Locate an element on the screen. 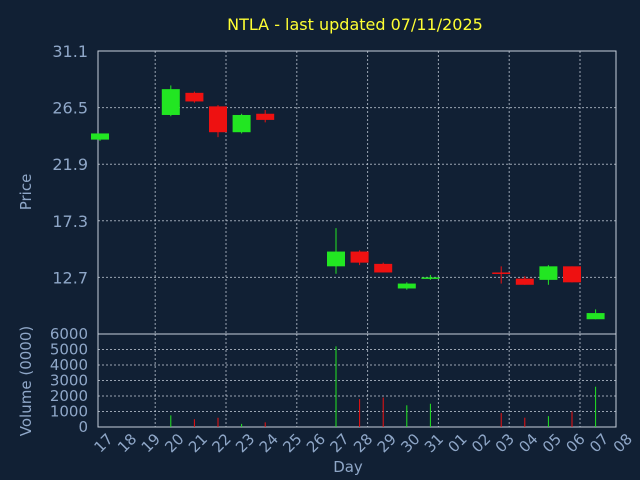 Image resolution: width=640 pixels, height=480 pixels. volume-tick-label: 3000 is located at coordinates (69, 381).